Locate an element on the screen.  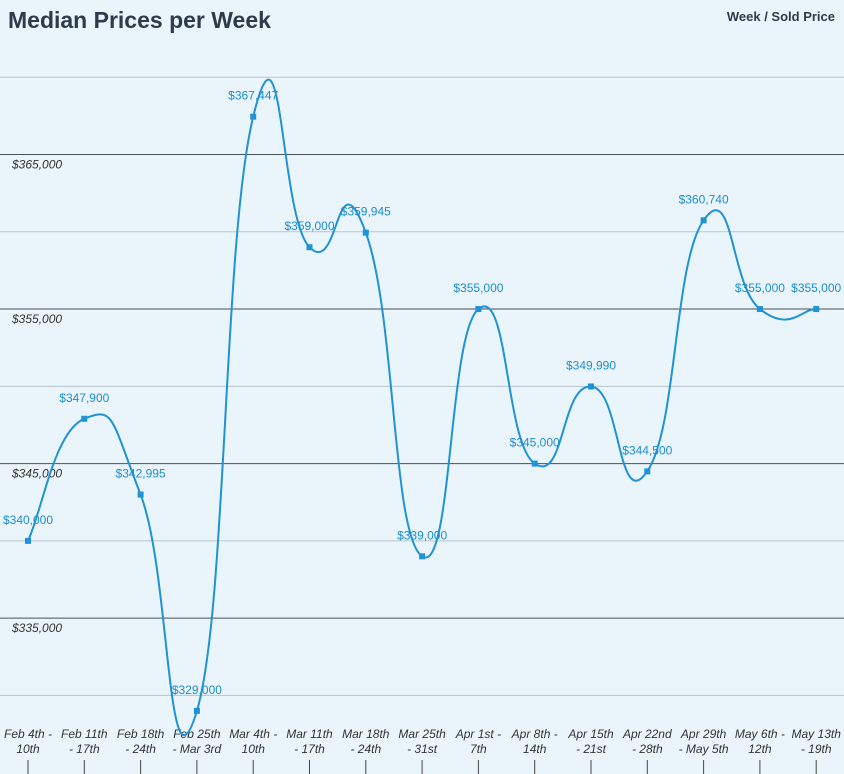
legend-label: Week / Sold Price is located at coordinates (780, 16).